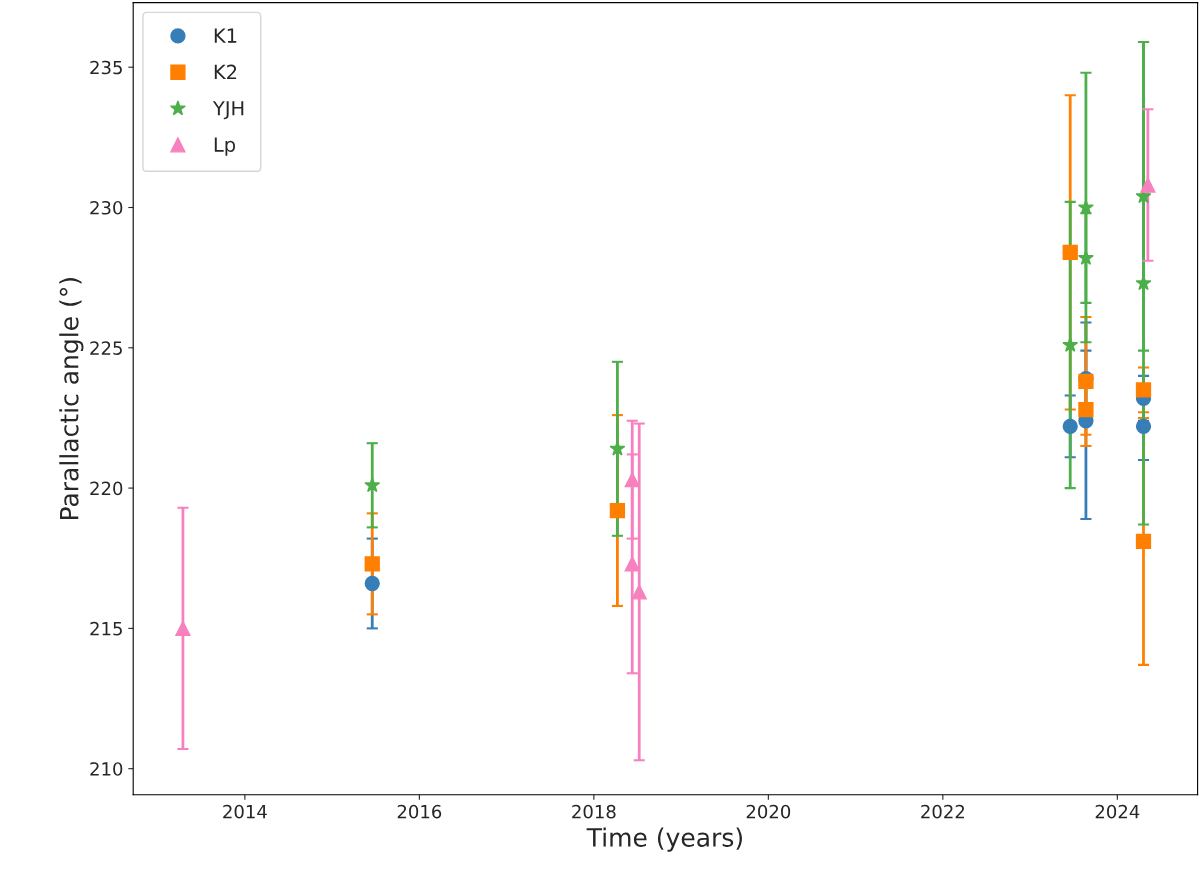 The width and height of the screenshot is (1200, 892). Describe the element at coordinates (106, 348) in the screenshot. I see `y-tick-label: 225` at that location.